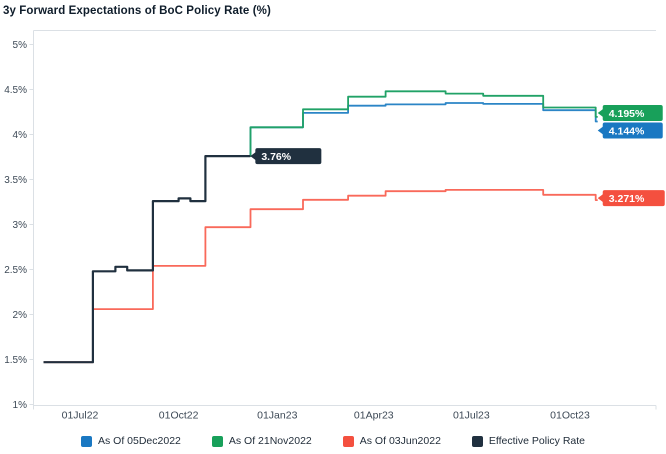 The width and height of the screenshot is (666, 454). Describe the element at coordinates (15, 360) in the screenshot. I see `y-tick-label: 1.5%` at that location.